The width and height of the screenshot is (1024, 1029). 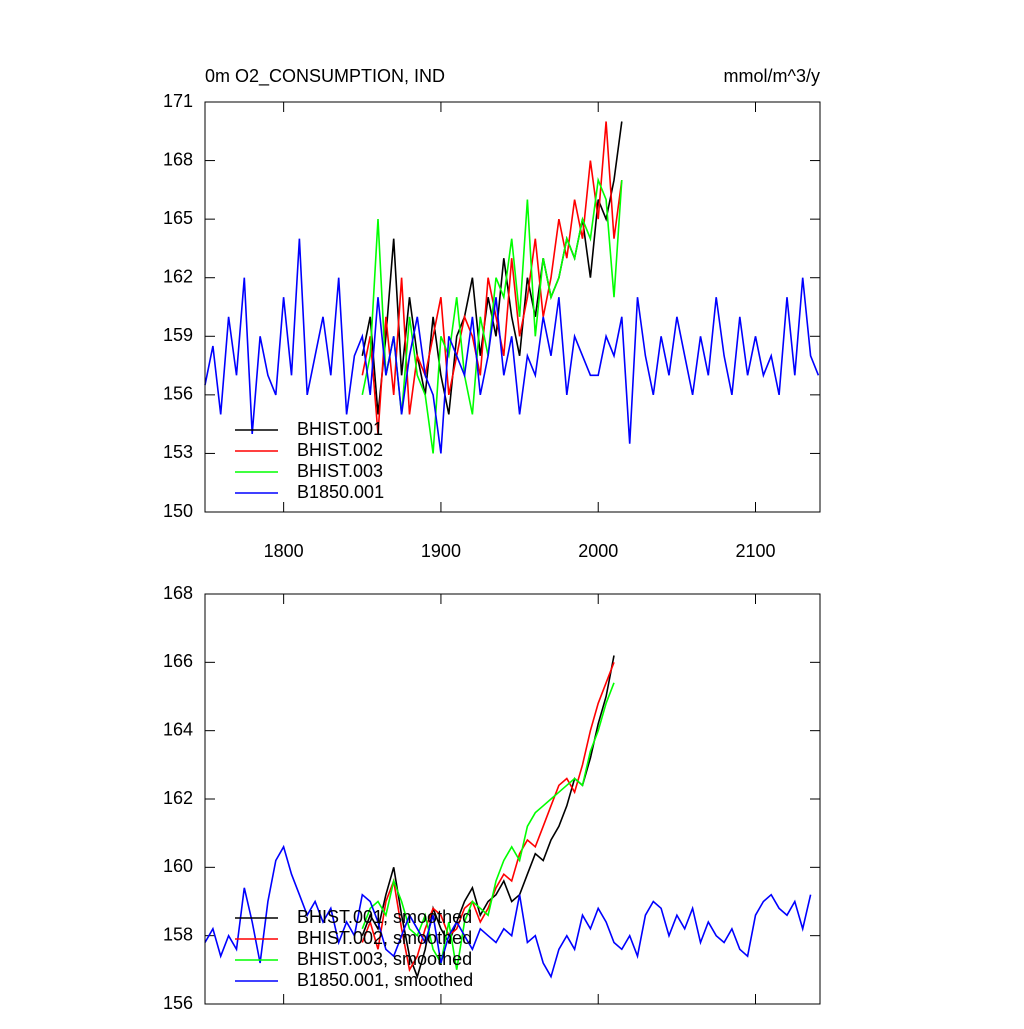 What do you see at coordinates (772, 76) in the screenshot?
I see `units-label: mmol/m^3/y` at bounding box center [772, 76].